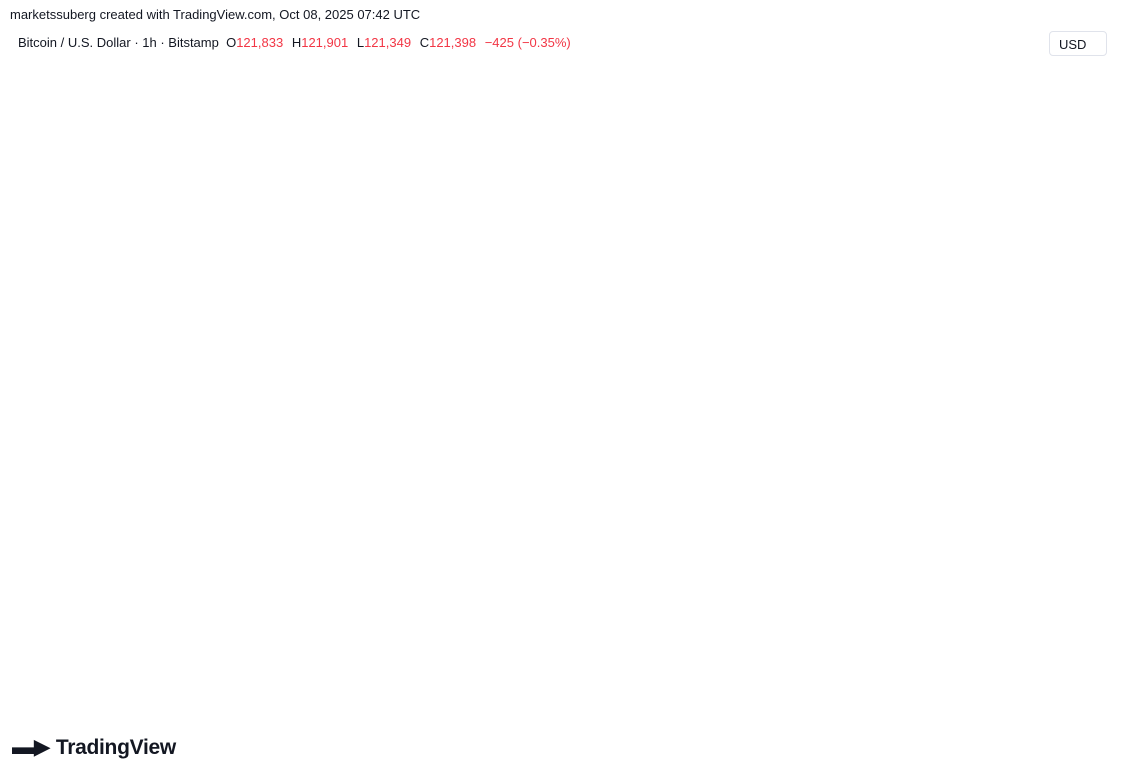  Describe the element at coordinates (923, 676) in the screenshot. I see `event-icon` at that location.